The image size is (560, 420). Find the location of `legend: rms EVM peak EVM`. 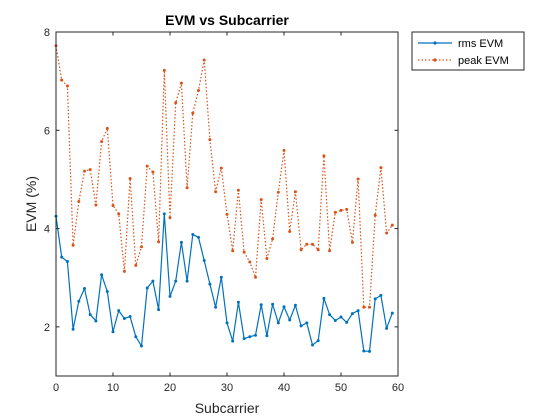

legend: rms EVM peak EVM is located at coordinates (468, 51).